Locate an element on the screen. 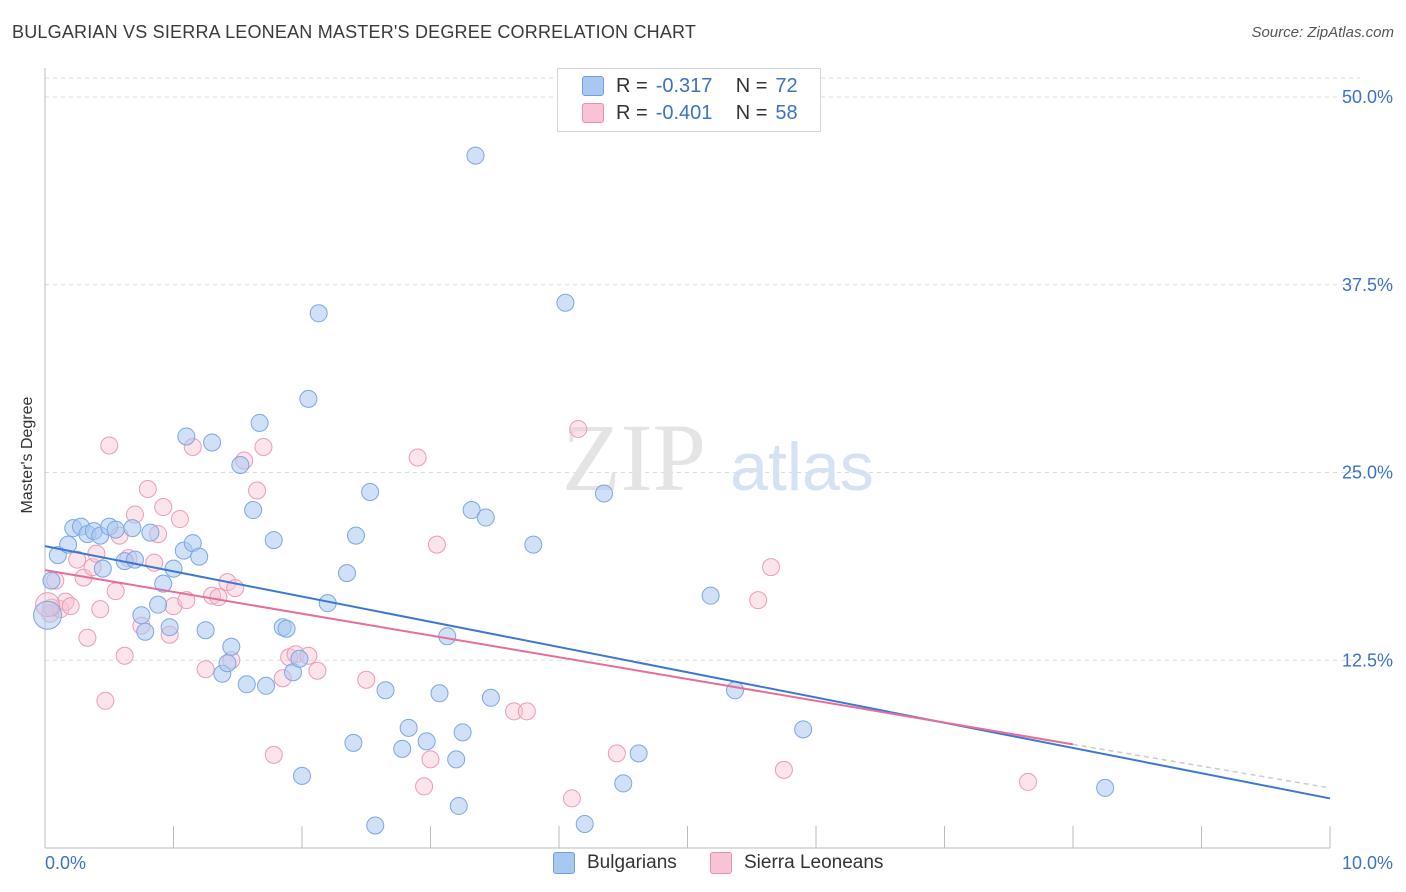 Image resolution: width=1406 pixels, height=892 pixels. y-tick-label: 50.0% is located at coordinates (1367, 97).